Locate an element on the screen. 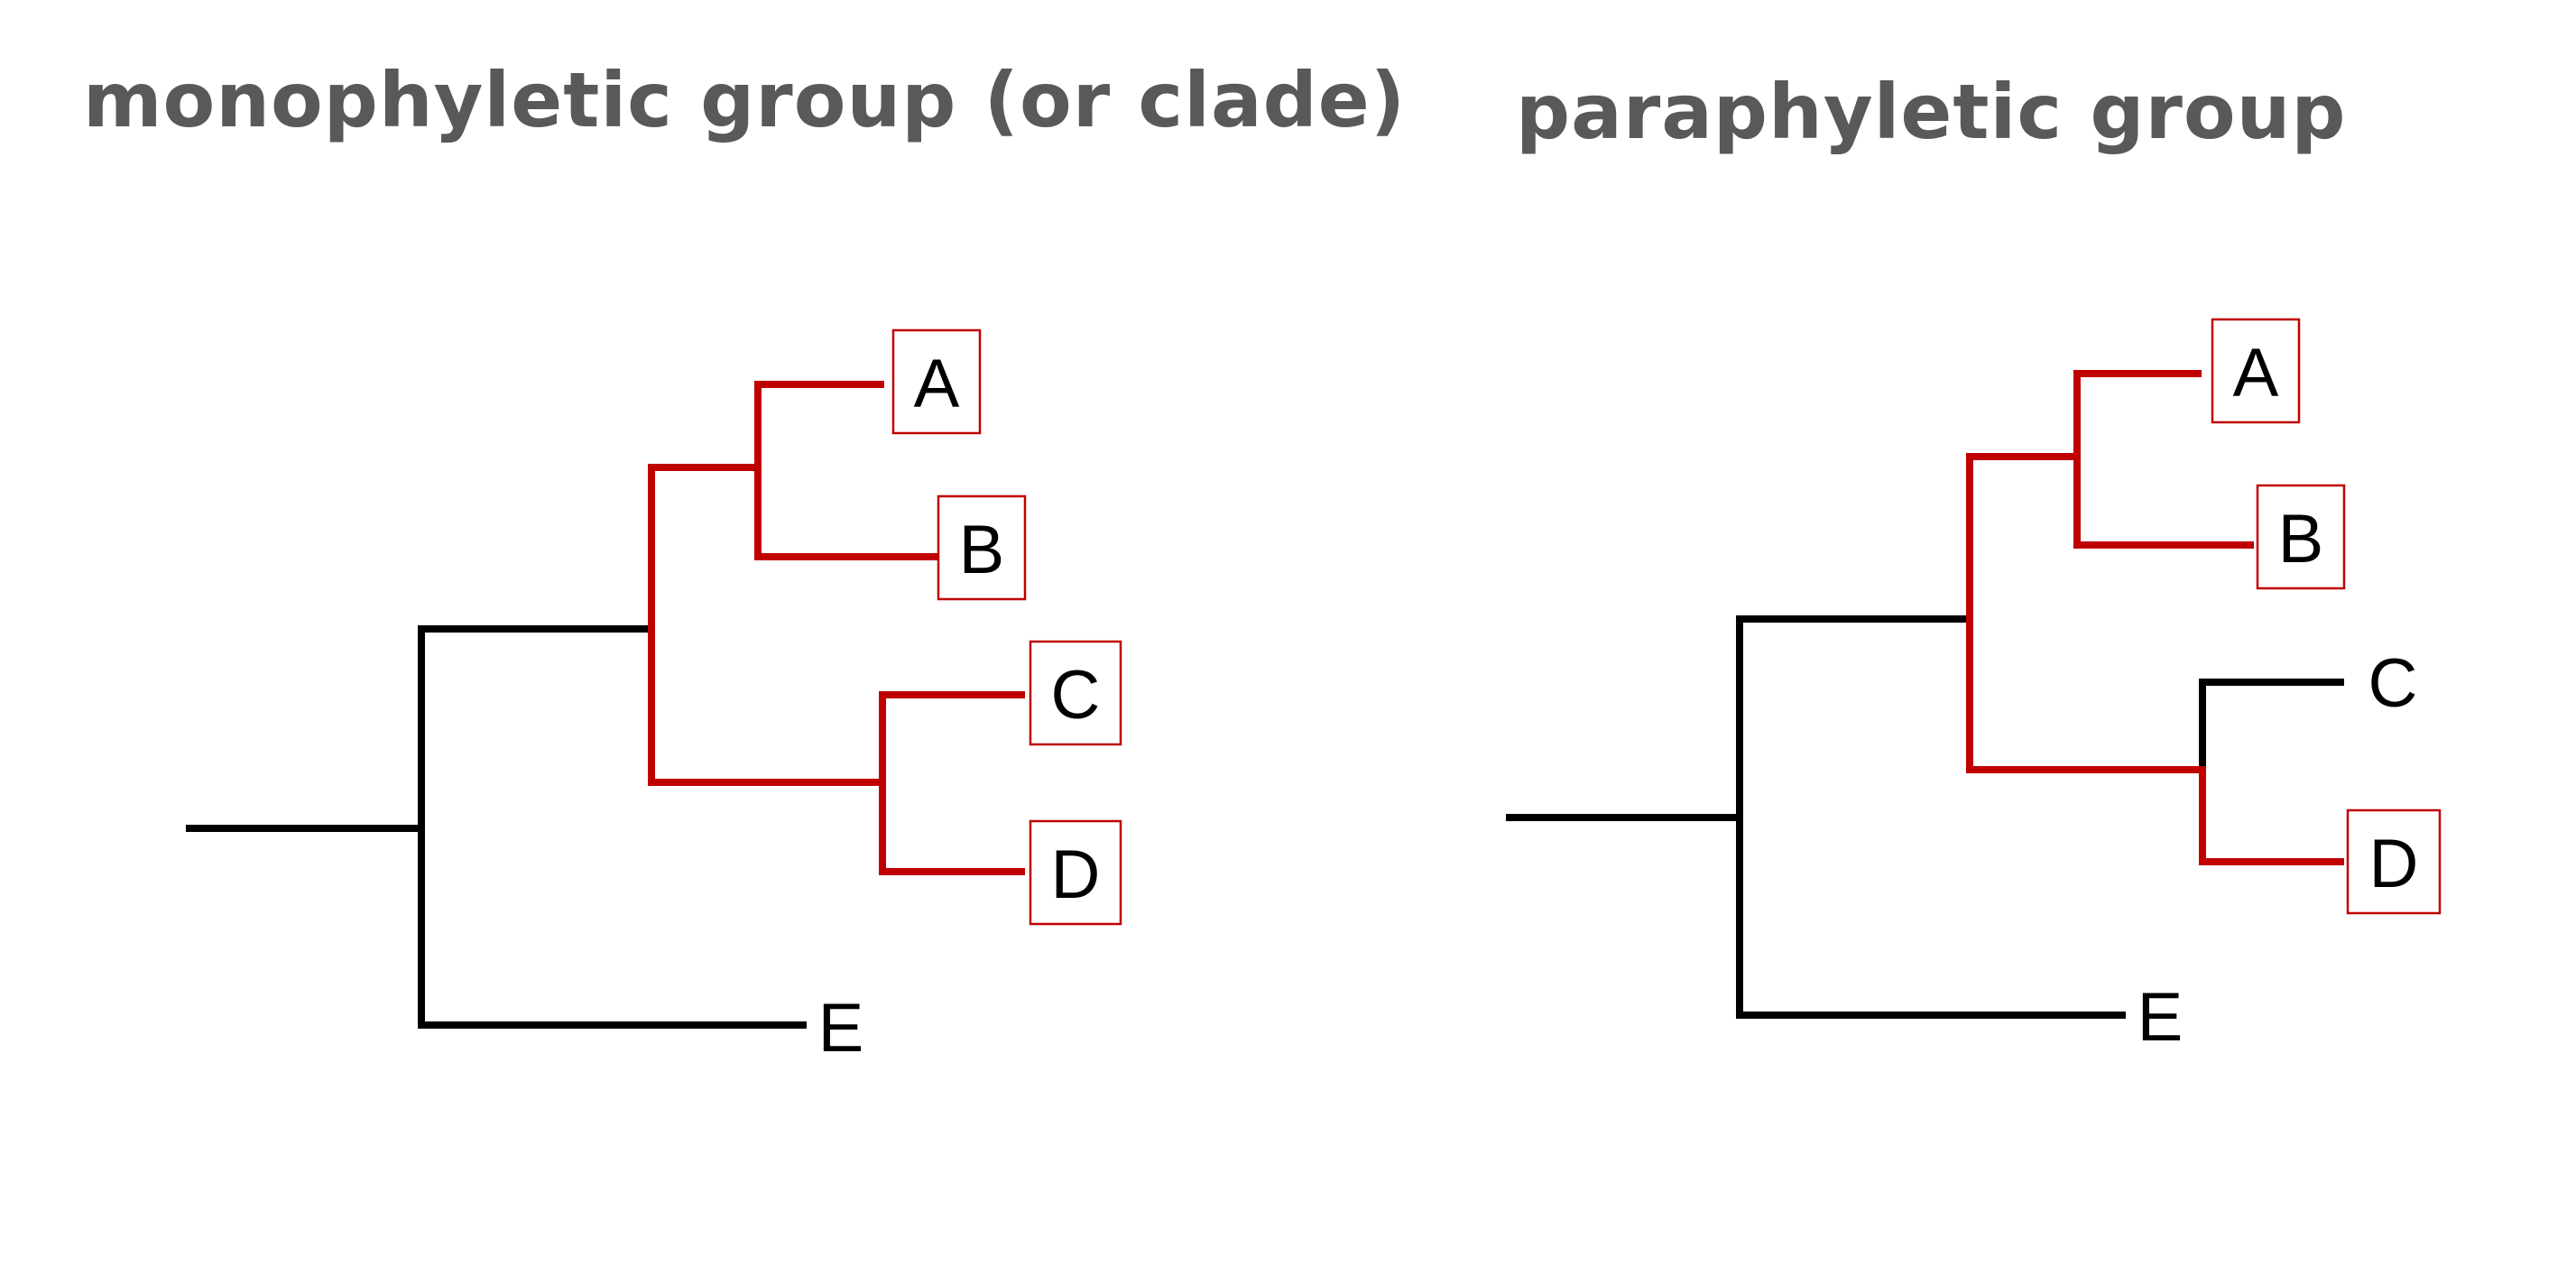 The image size is (2576, 1275). paraphyletic-panel-title: paraphyletic group is located at coordinates (1931, 112).